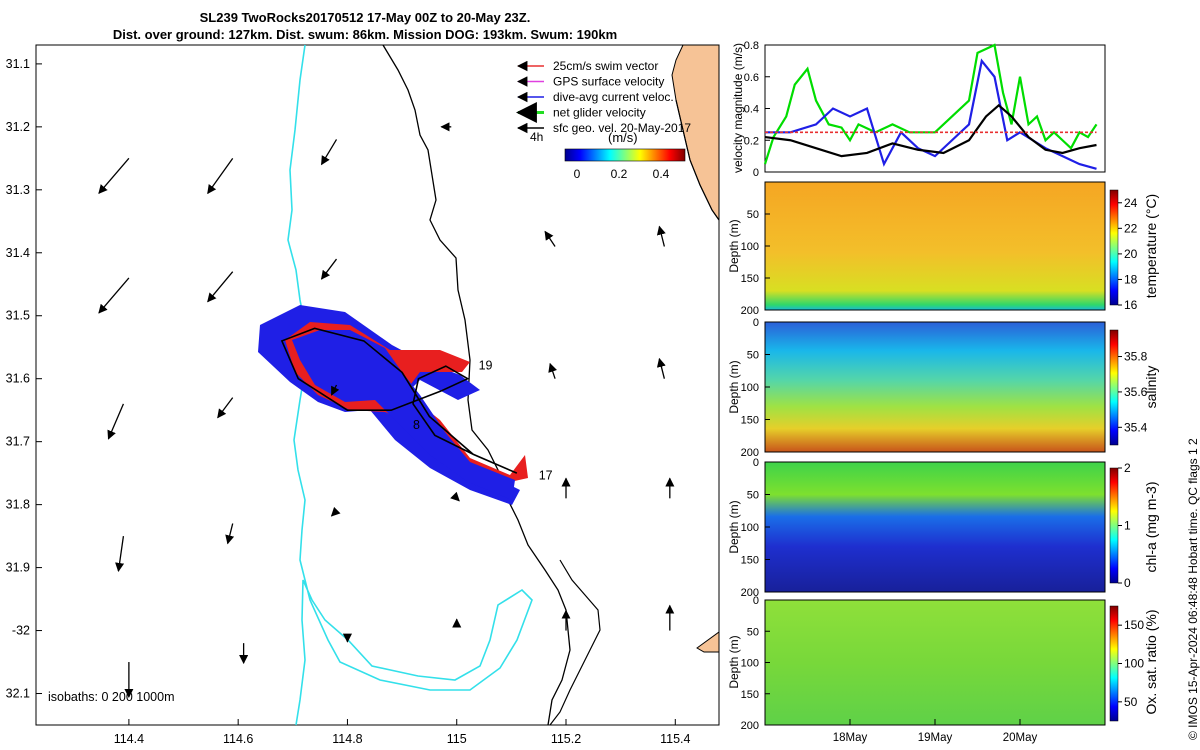  I want to click on oxygen-panel: Depth (m) Ox. sat. ratio (%), so click(943, 662).